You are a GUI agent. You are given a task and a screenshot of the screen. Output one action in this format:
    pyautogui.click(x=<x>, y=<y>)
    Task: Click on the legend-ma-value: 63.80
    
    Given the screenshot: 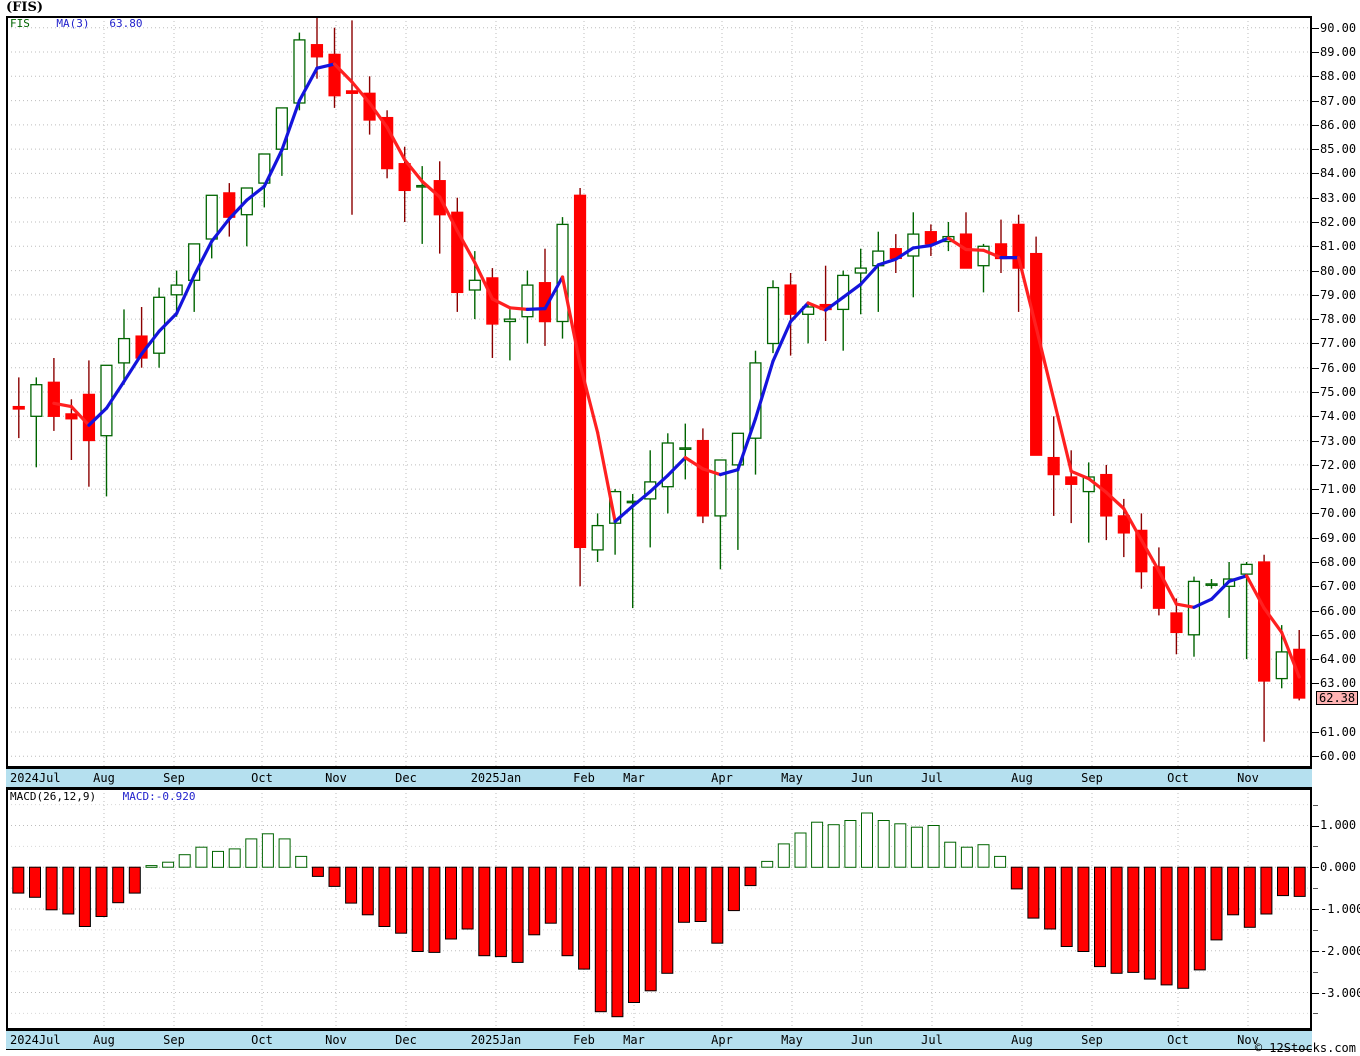 What is the action you would take?
    pyautogui.click(x=126, y=23)
    